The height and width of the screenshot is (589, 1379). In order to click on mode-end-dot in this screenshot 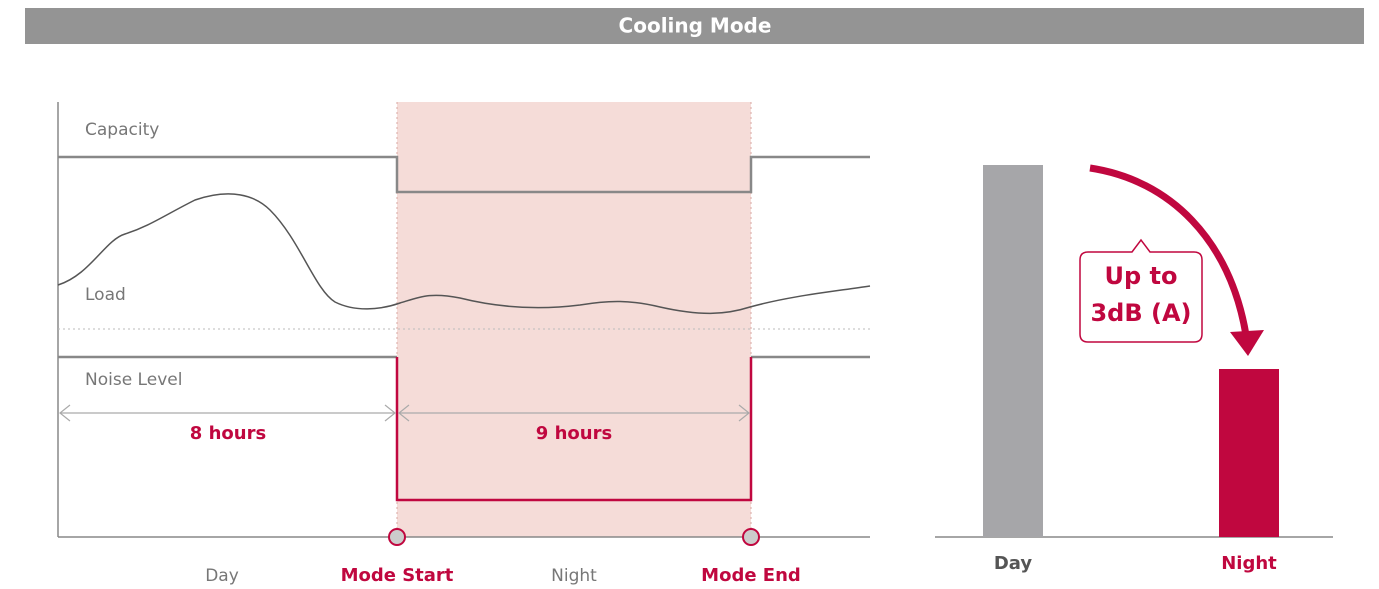, I will do `click(751, 537)`.